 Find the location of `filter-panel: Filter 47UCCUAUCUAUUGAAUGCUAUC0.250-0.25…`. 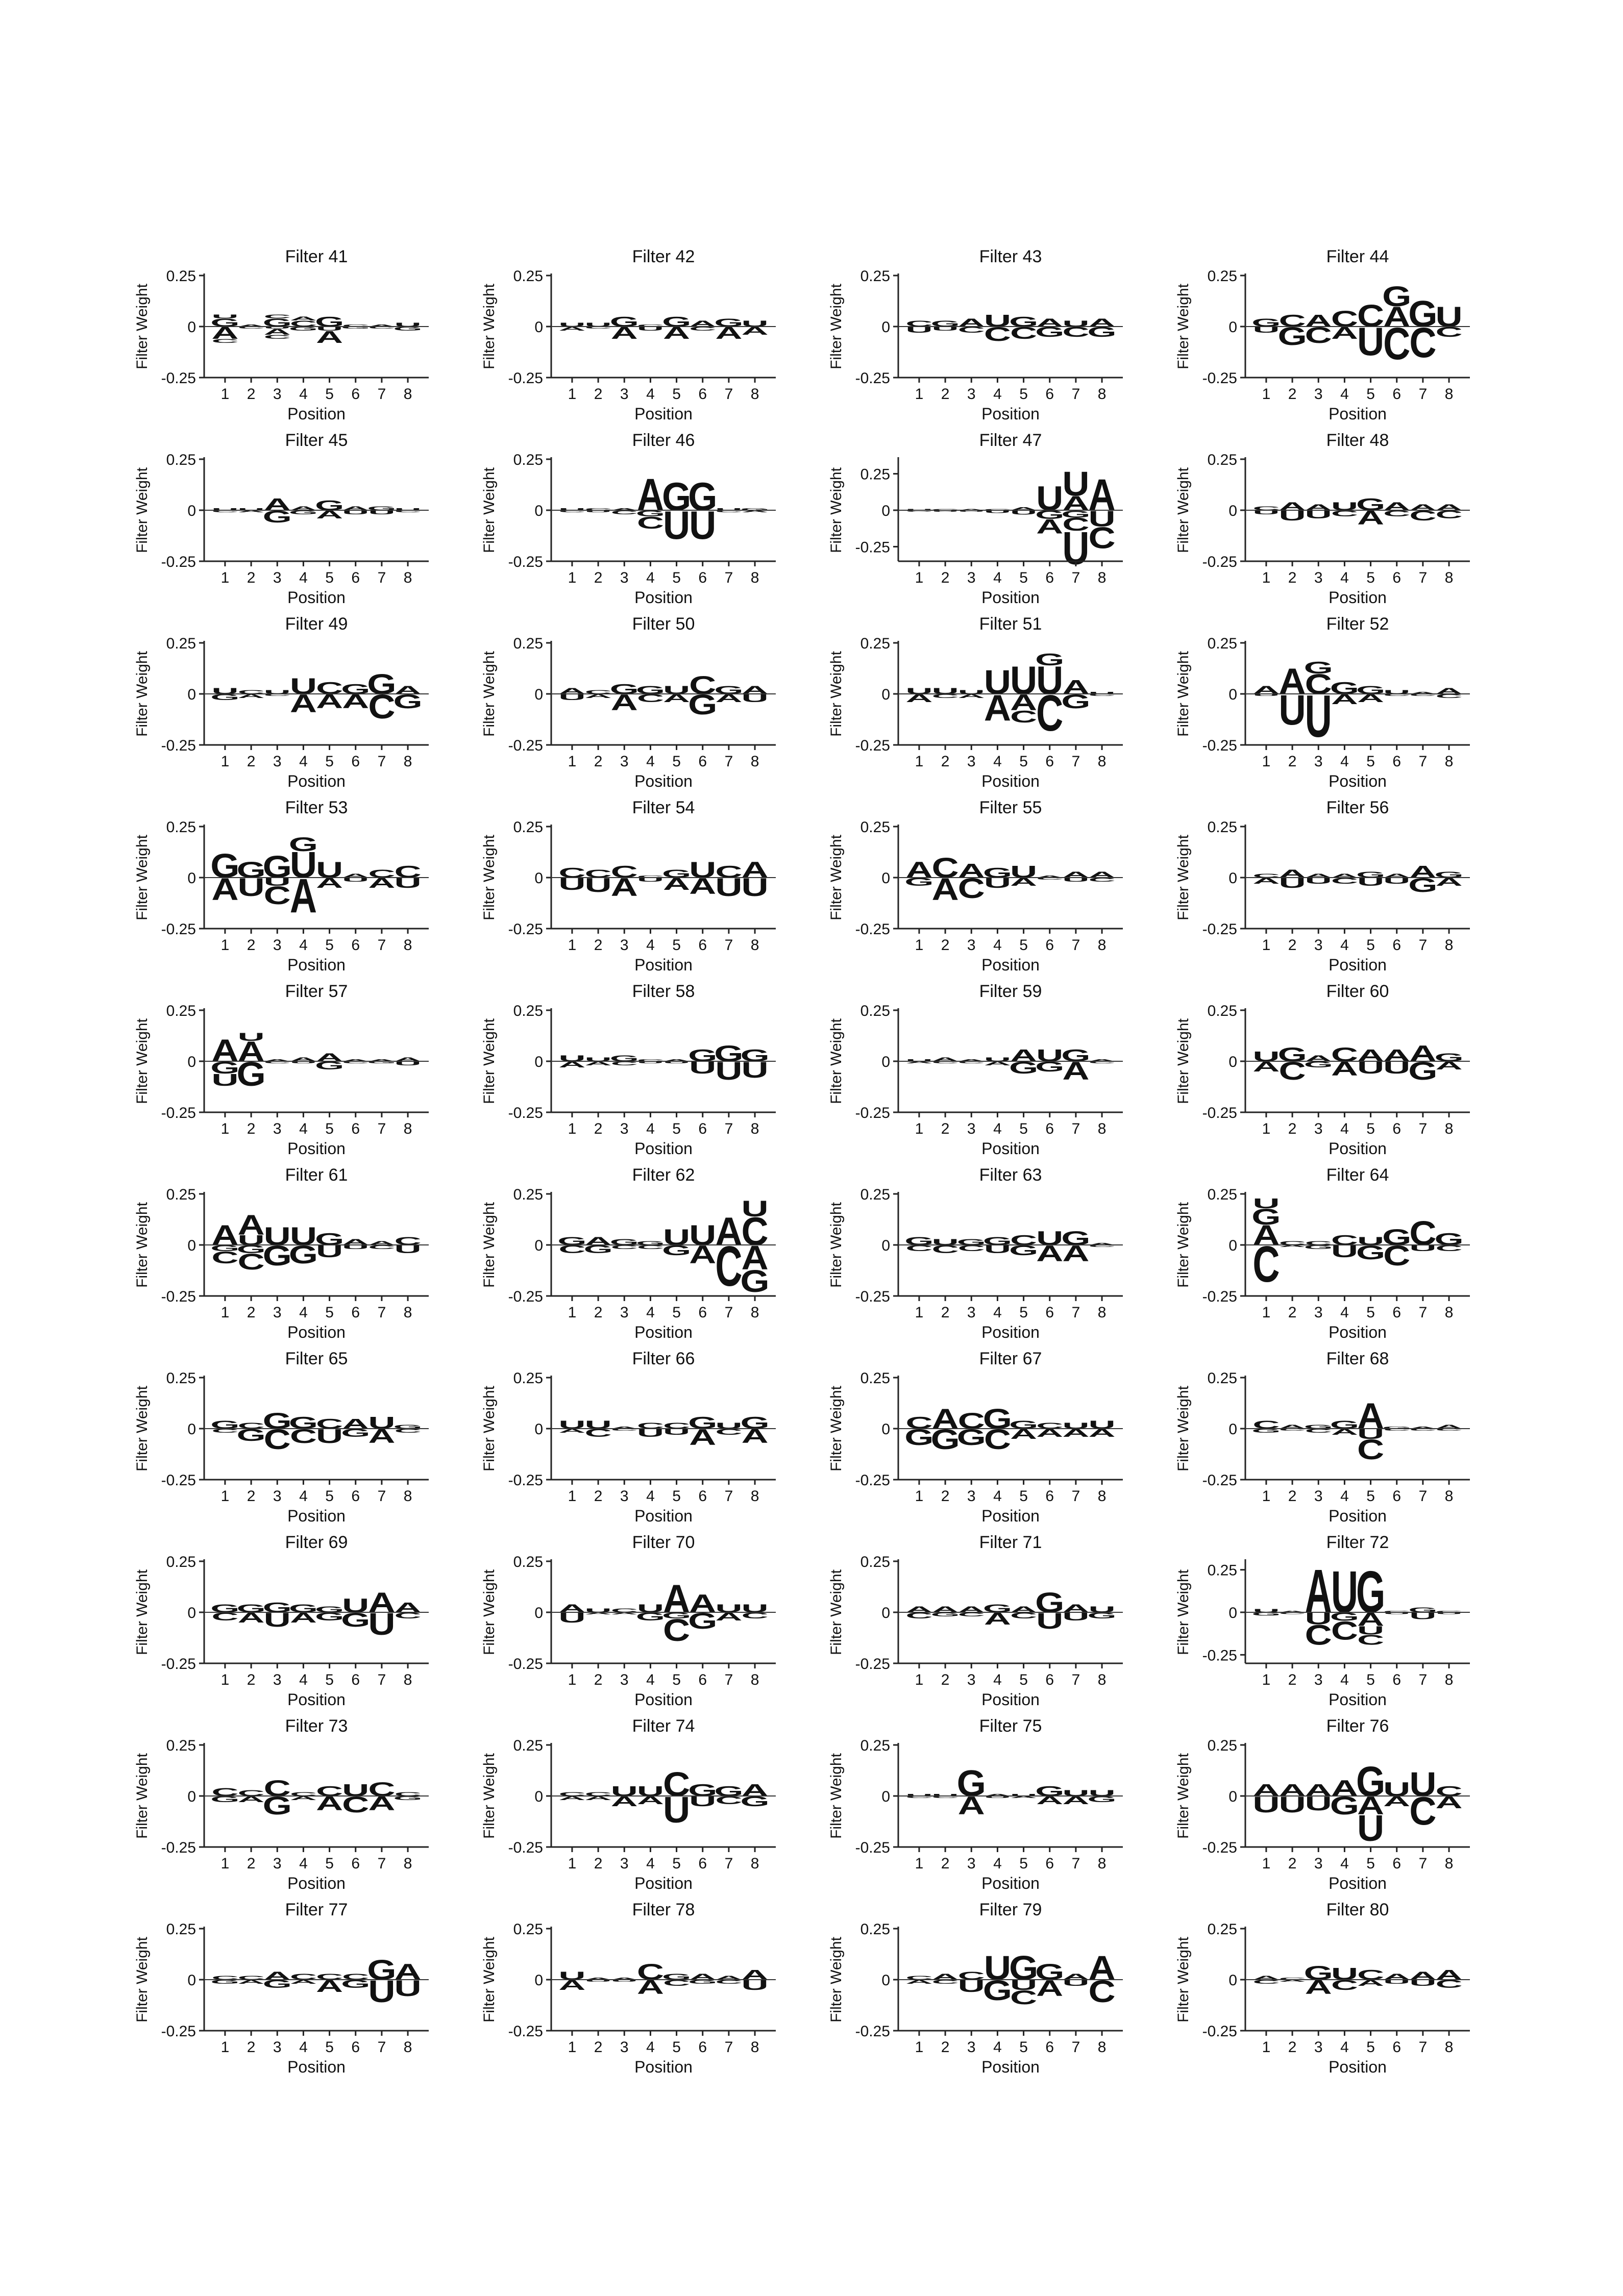

filter-panel: Filter 47UCCUAUCUAUUGAAUGCUAUC0.250-0.25… is located at coordinates (976, 519).